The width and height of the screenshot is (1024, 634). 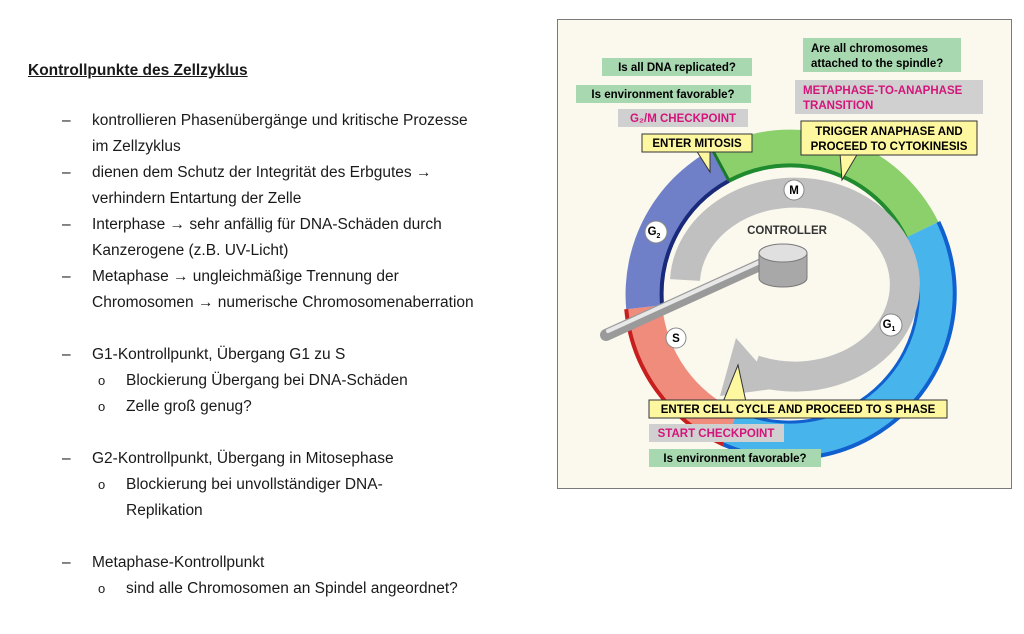 I want to click on svg-text: G2, so click(x=654, y=233).